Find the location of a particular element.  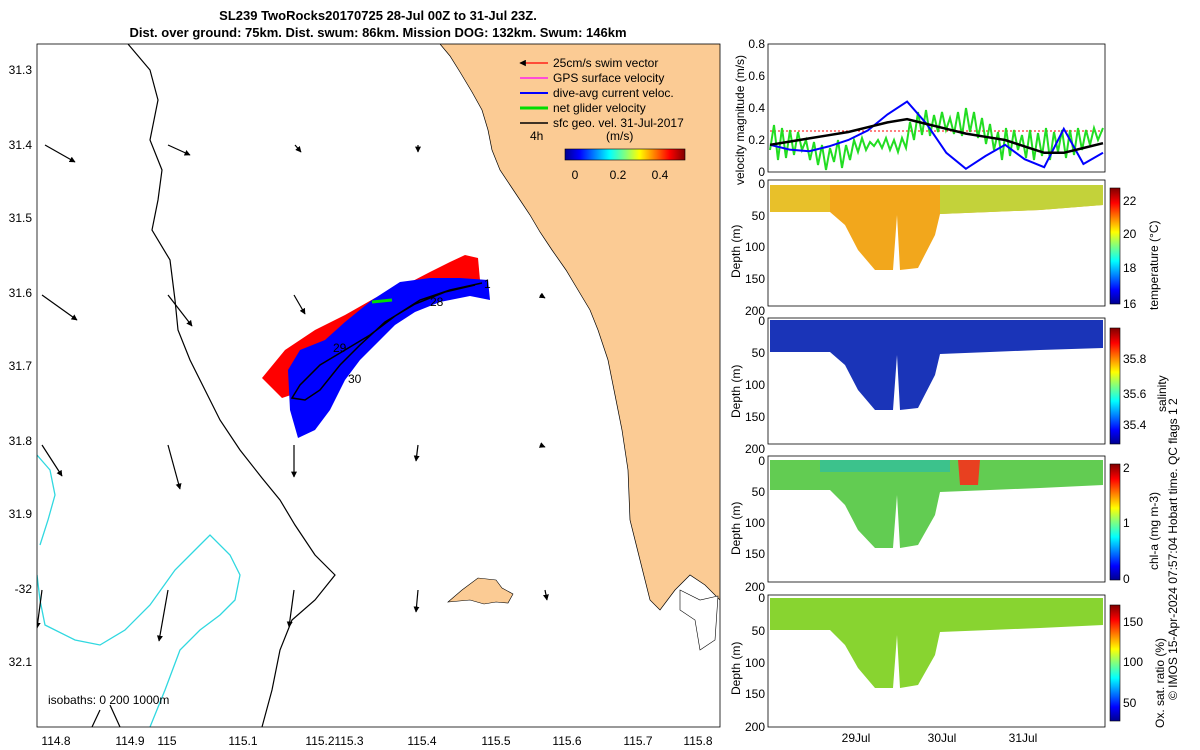

oxygen-y-axis: 0 50 100 150 200 is located at coordinates (755, 662).